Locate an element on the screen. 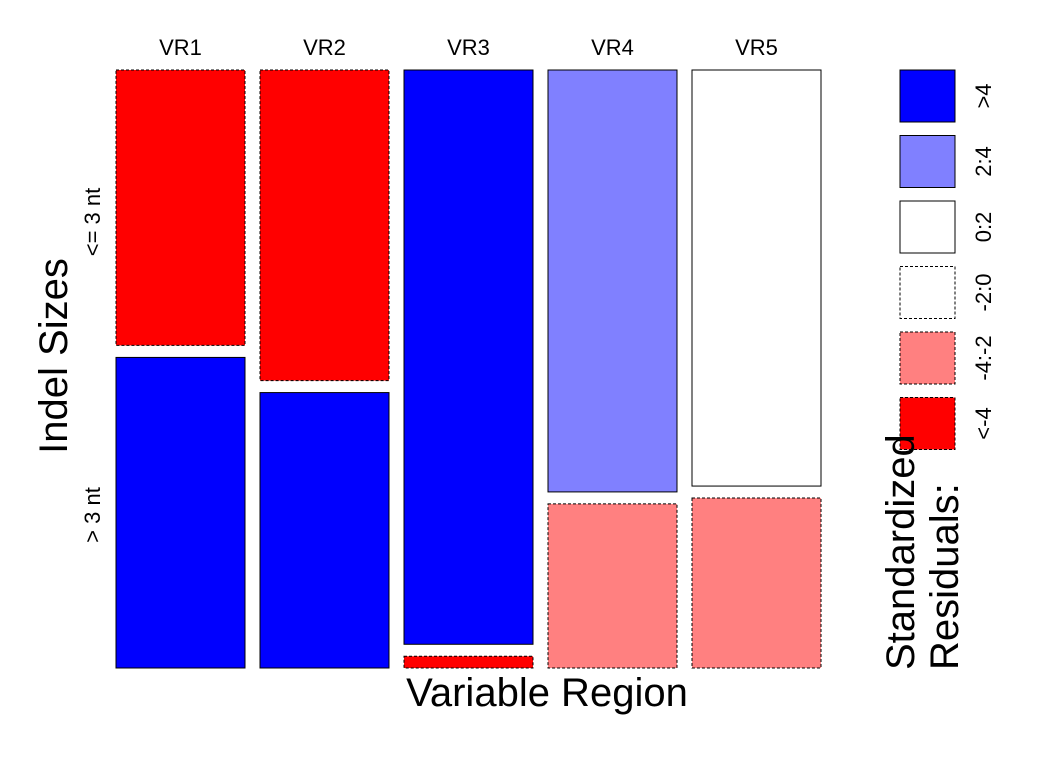 The height and width of the screenshot is (767, 1056). tile-vr3-le3nt is located at coordinates (468, 357).